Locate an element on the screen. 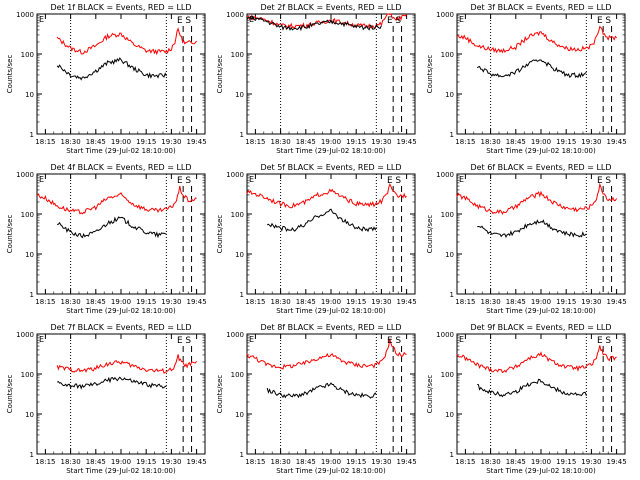 This screenshot has width=640, height=480. panel-title: Det 2f BLACK = Events, RED = LLD is located at coordinates (330, 7).